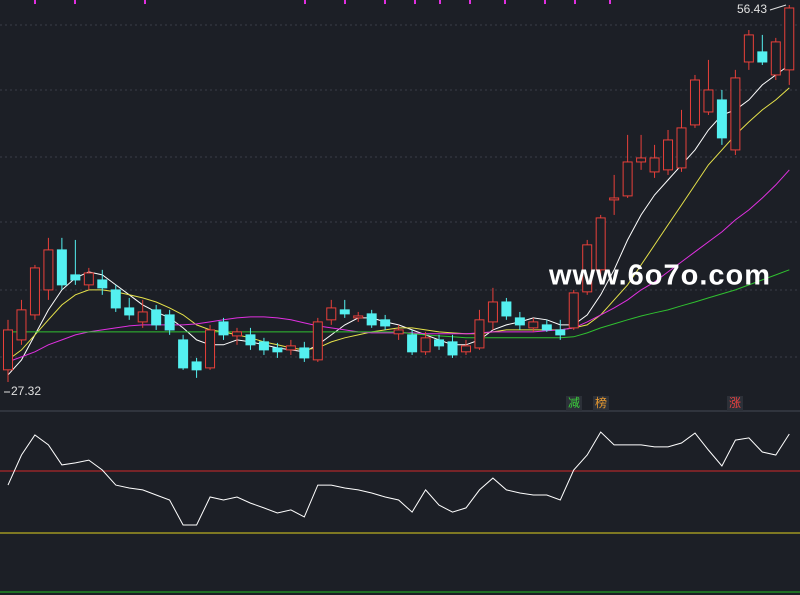  Describe the element at coordinates (659, 276) in the screenshot. I see `watermark: www.6o7o.com` at that location.